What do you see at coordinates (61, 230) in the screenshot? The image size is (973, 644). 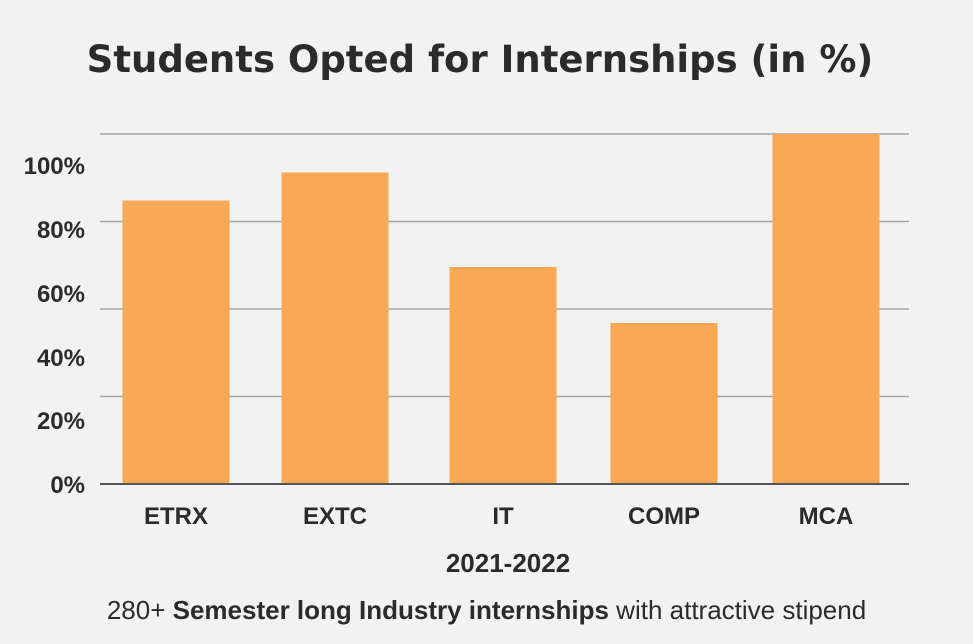 I see `y-tick-label: 80%` at bounding box center [61, 230].